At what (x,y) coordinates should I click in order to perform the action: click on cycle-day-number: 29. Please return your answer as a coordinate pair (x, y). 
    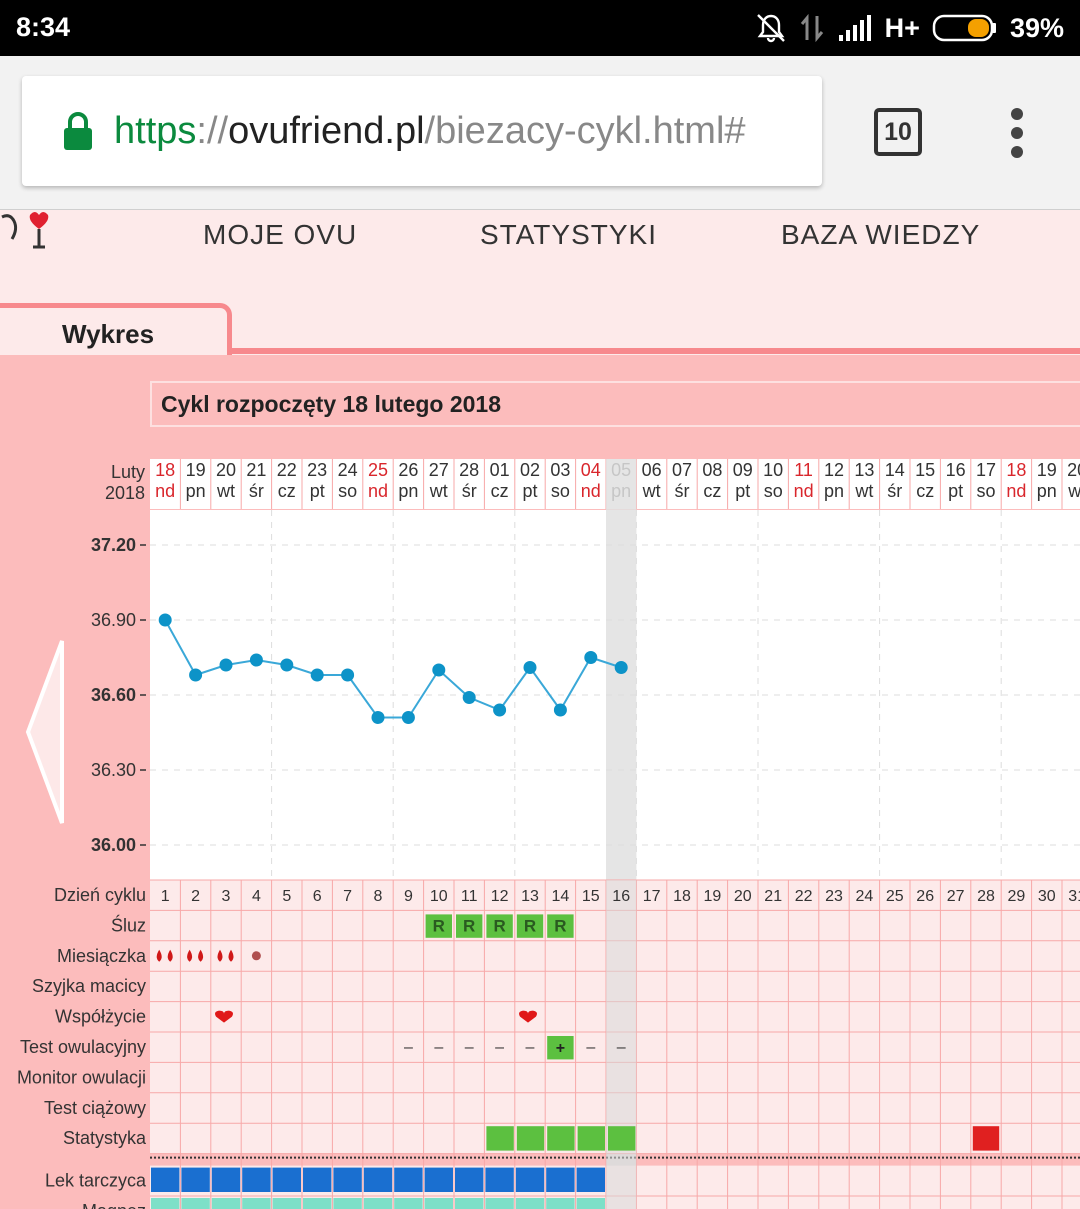
    Looking at the image, I should click on (1017, 896).